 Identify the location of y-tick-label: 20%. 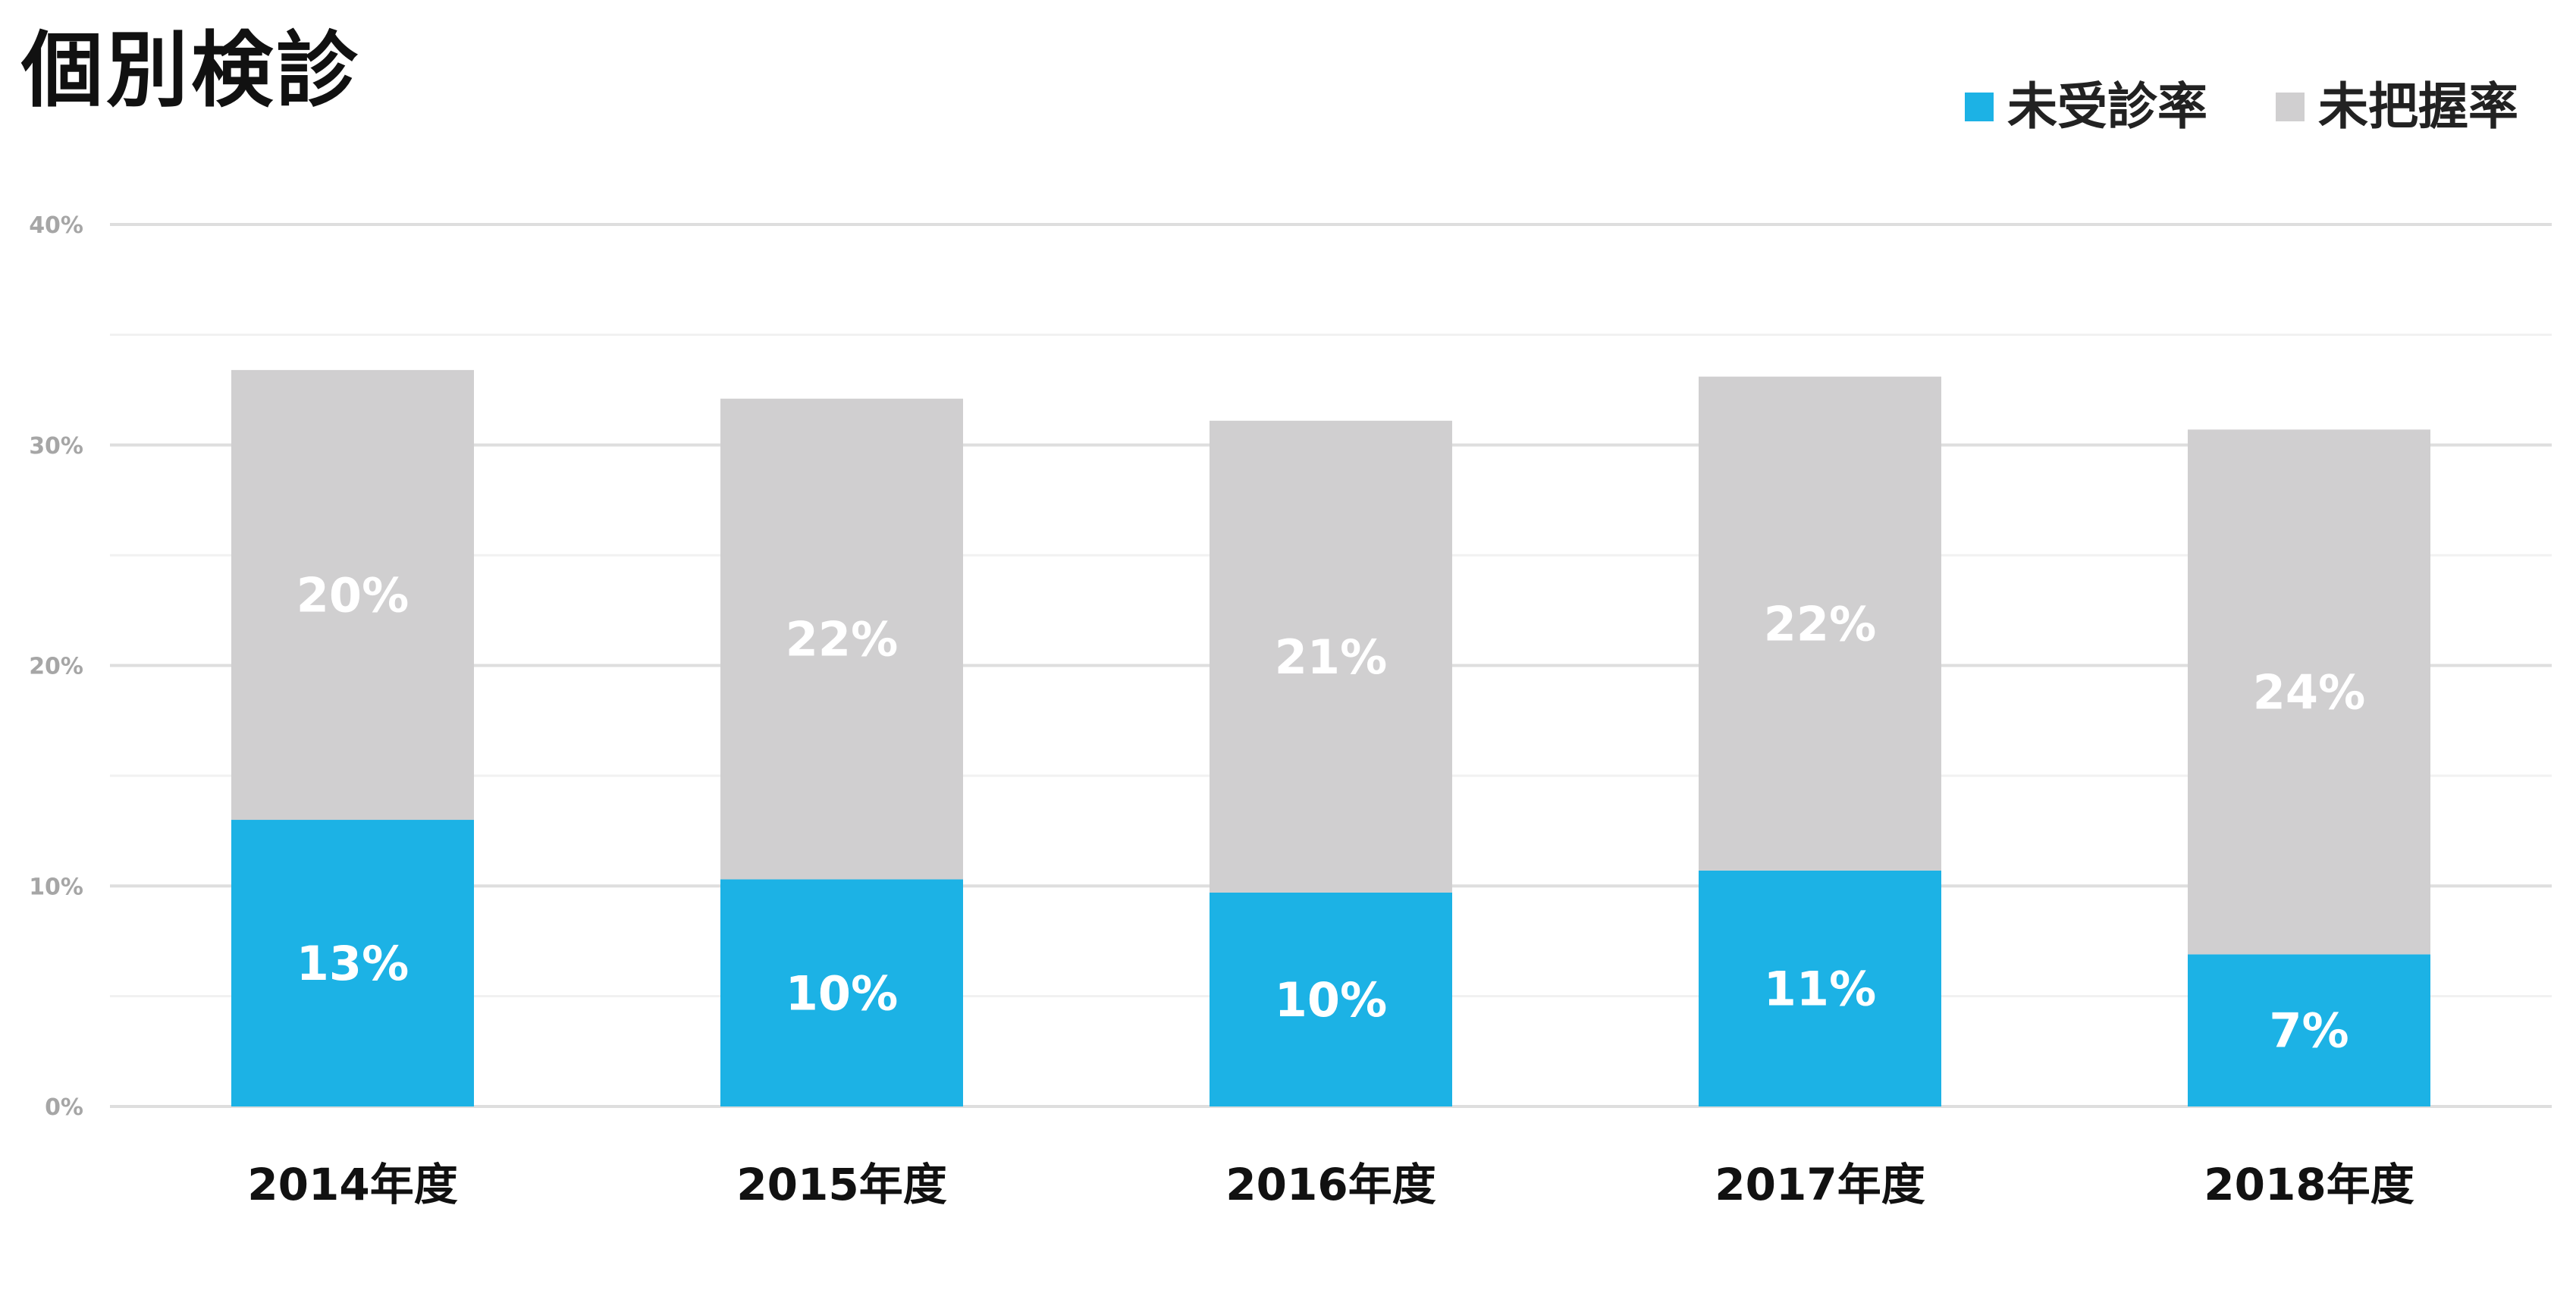
(56, 667).